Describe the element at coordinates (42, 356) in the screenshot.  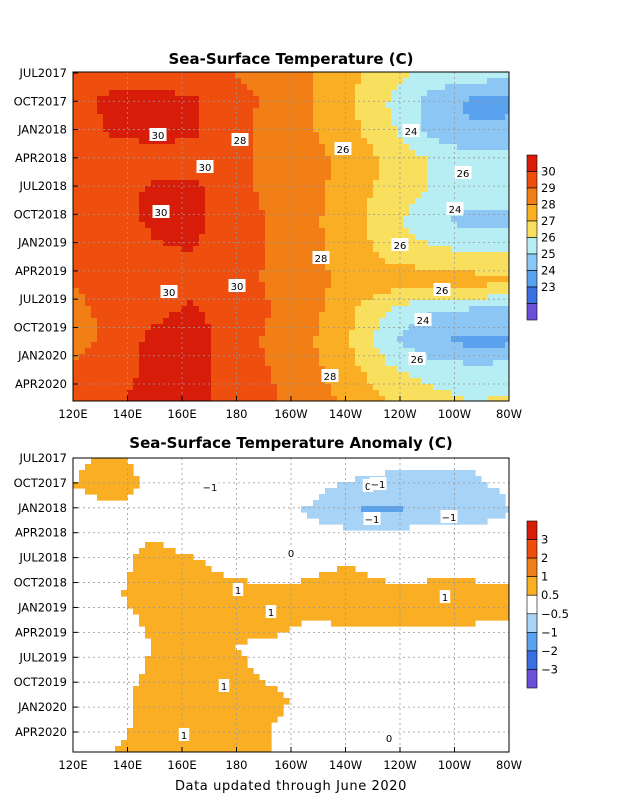
I see `y-tick-label: JAN2020` at that location.